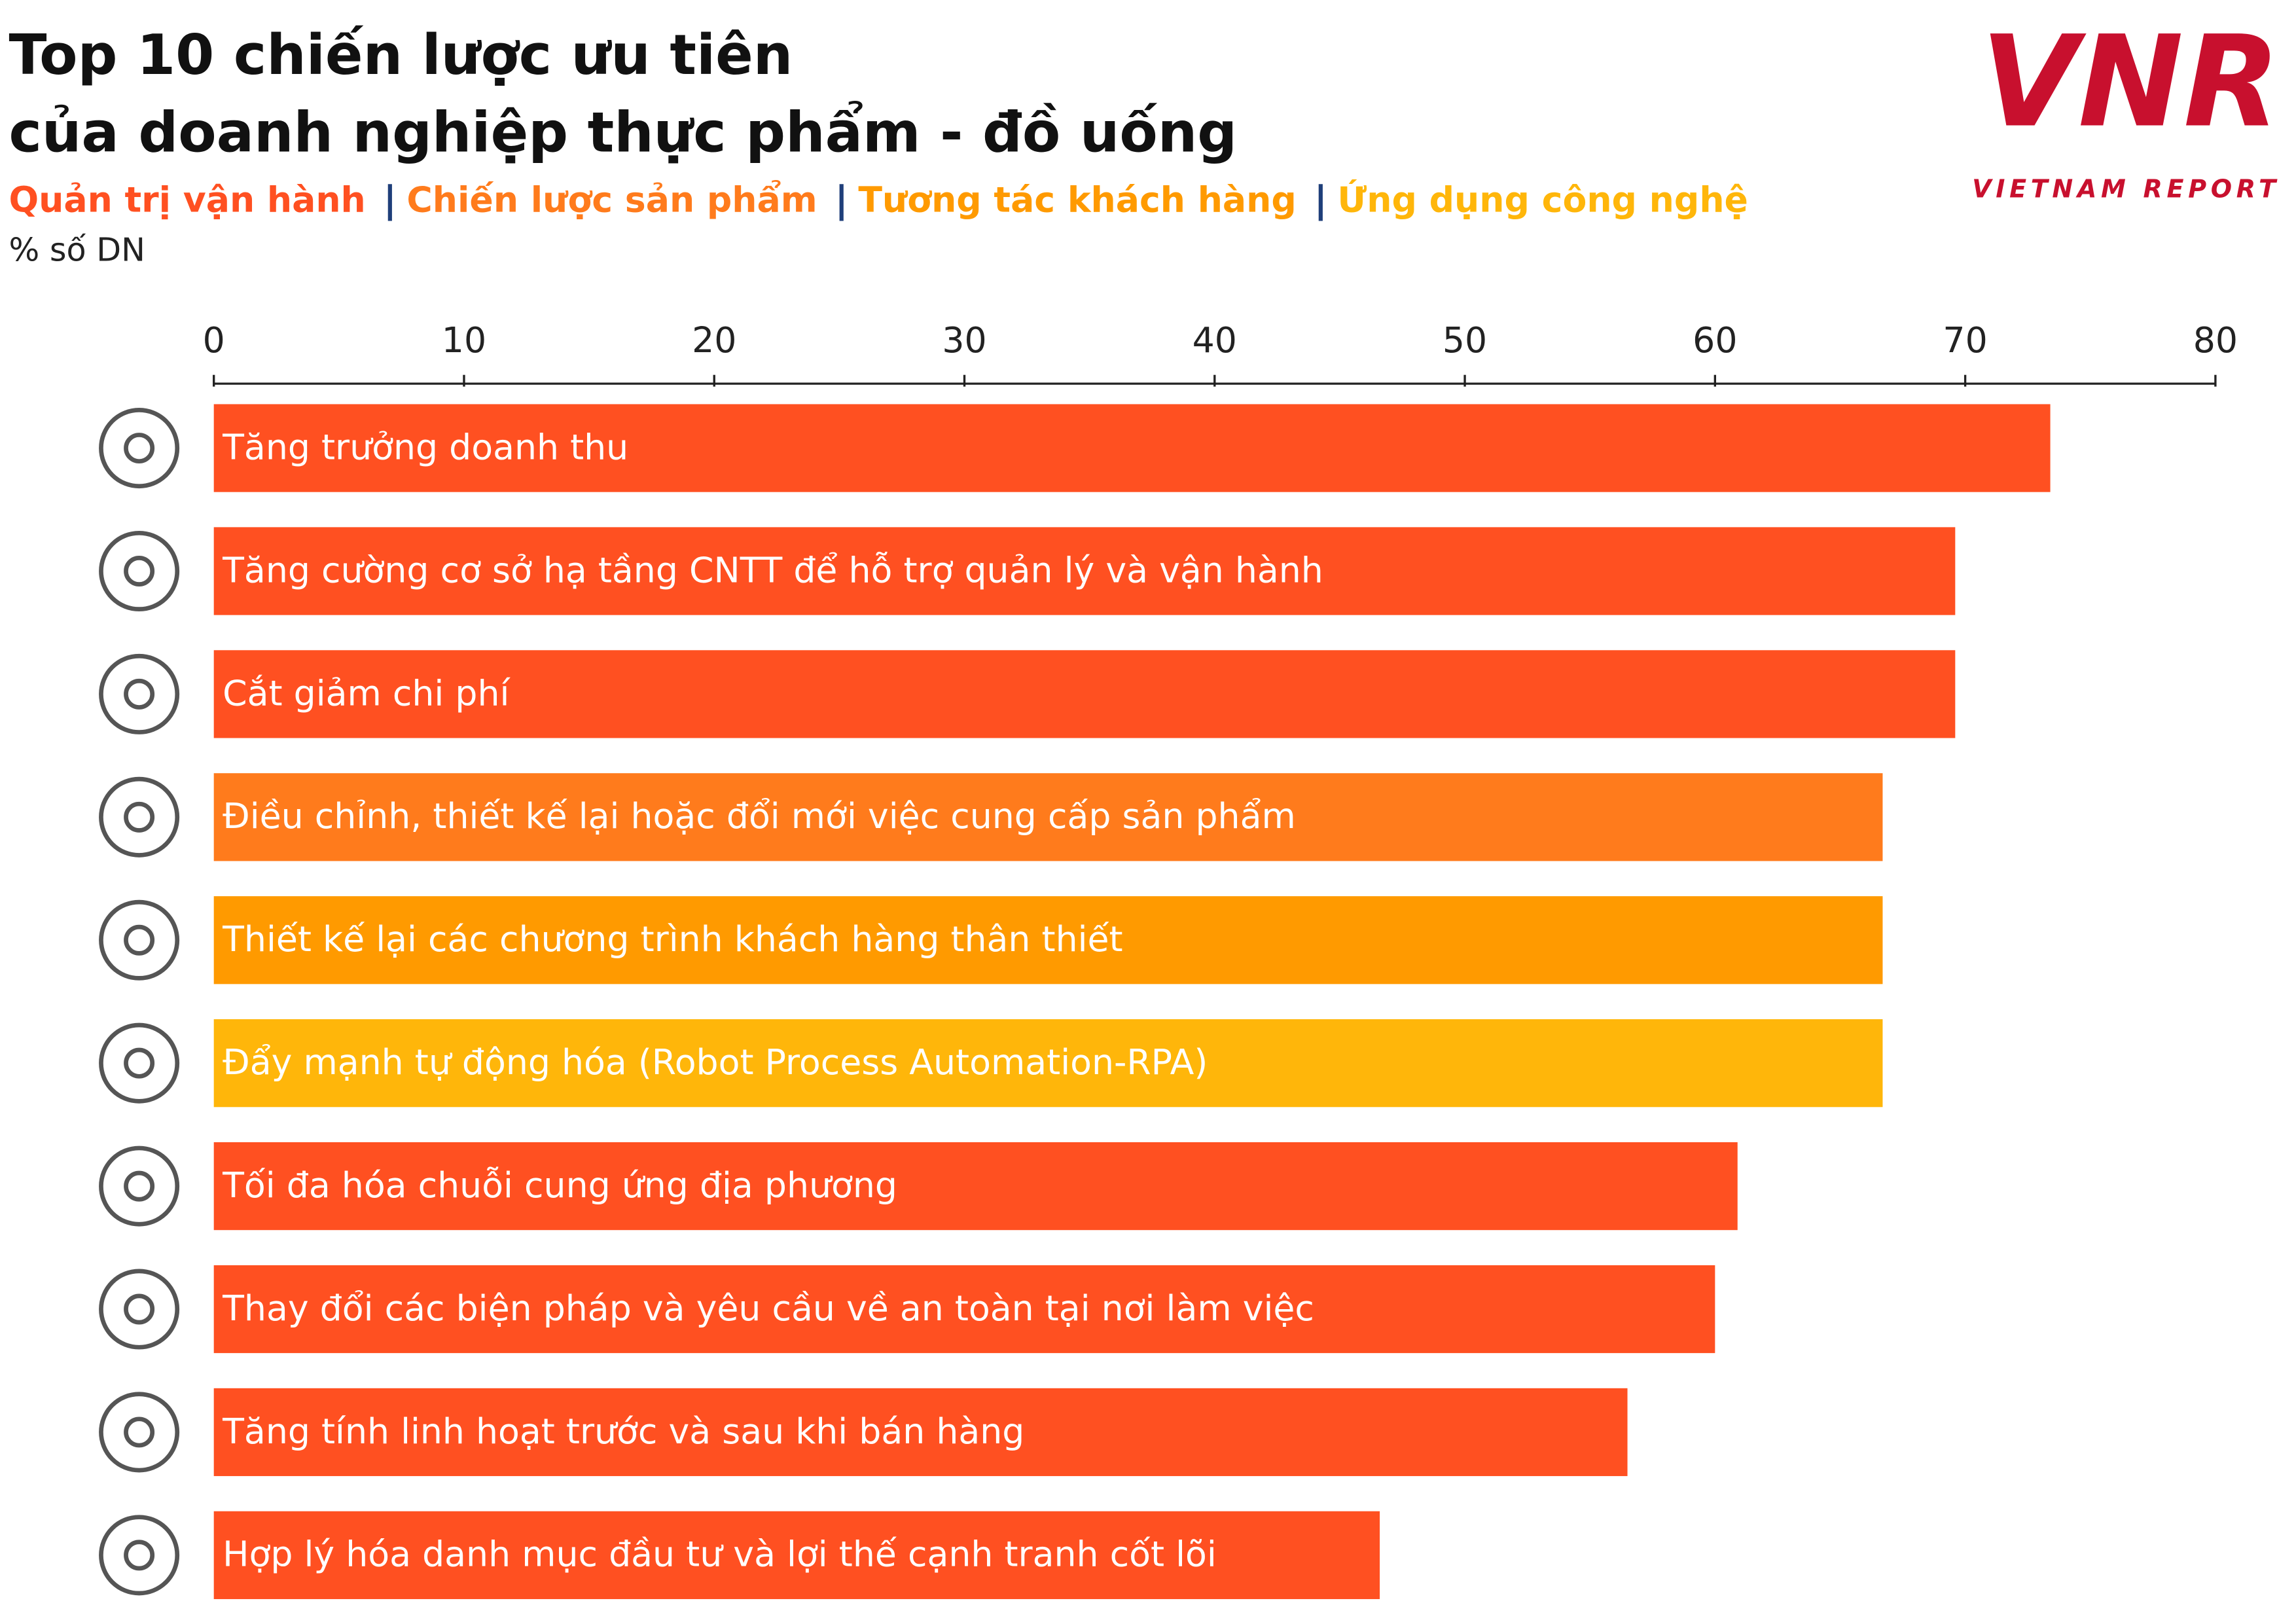  Describe the element at coordinates (77, 249) in the screenshot. I see `axis-label: % số DN` at that location.